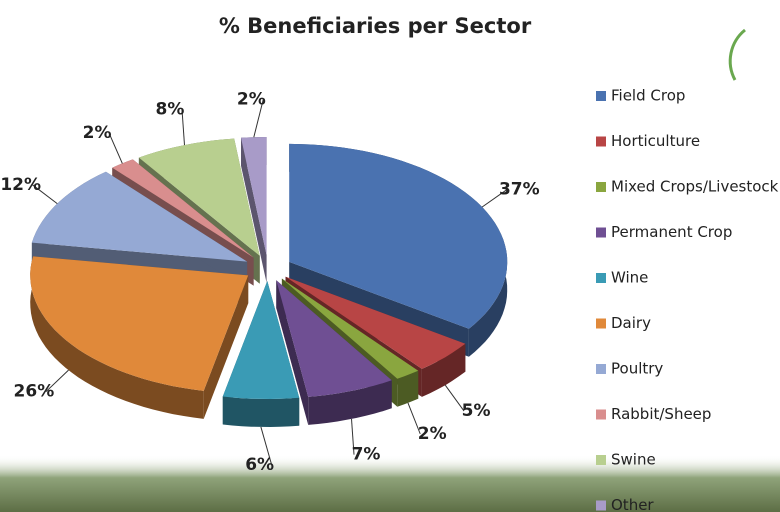  What do you see at coordinates (655, 141) in the screenshot?
I see `legend-label: Horticulture` at bounding box center [655, 141].